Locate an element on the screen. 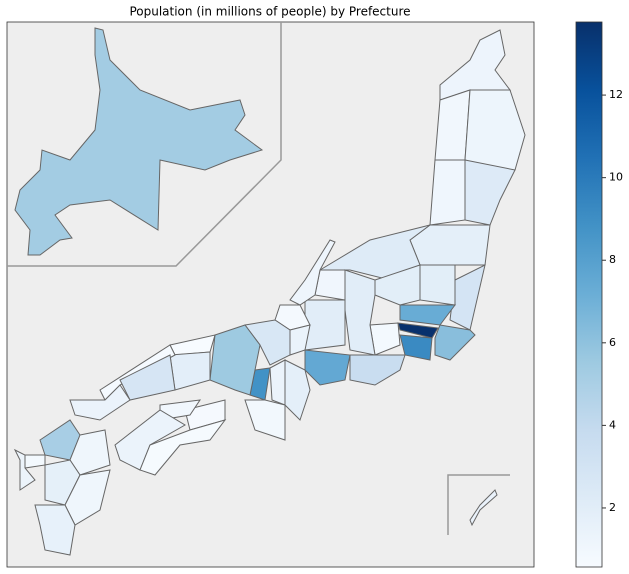 Image resolution: width=629 pixels, height=574 pixels. inset-border is located at coordinates (478, 504).